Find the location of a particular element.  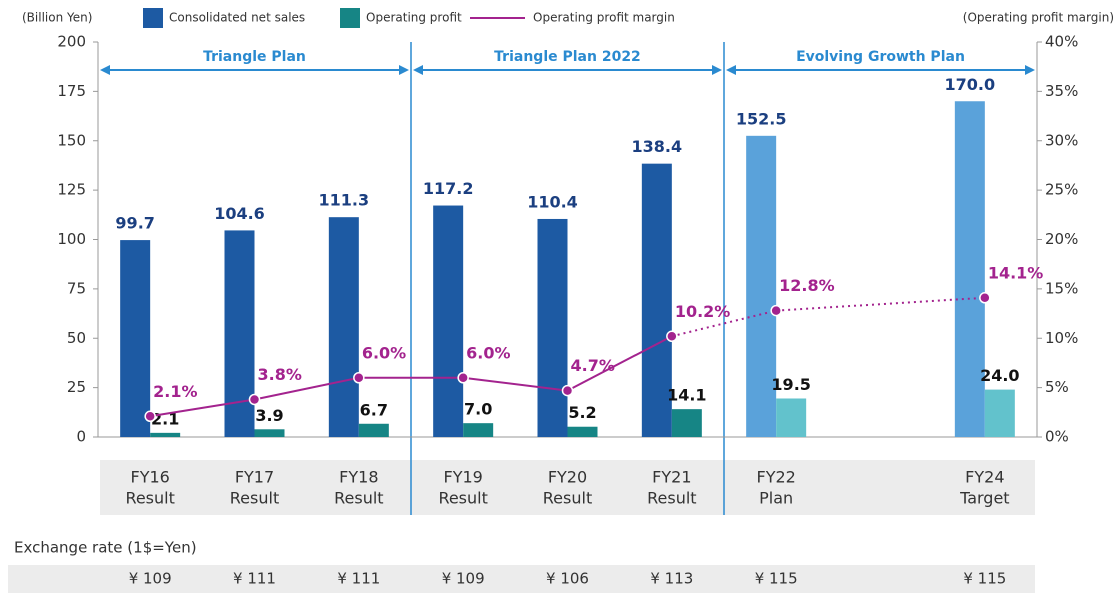

data-label: 4.7% is located at coordinates (593, 365).